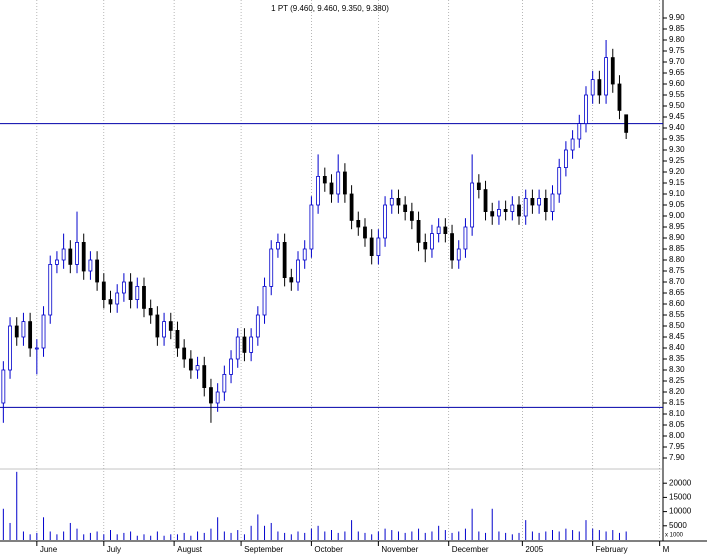 This screenshot has height=556, width=707. I want to click on y-tick-label: 8.90, so click(677, 237).